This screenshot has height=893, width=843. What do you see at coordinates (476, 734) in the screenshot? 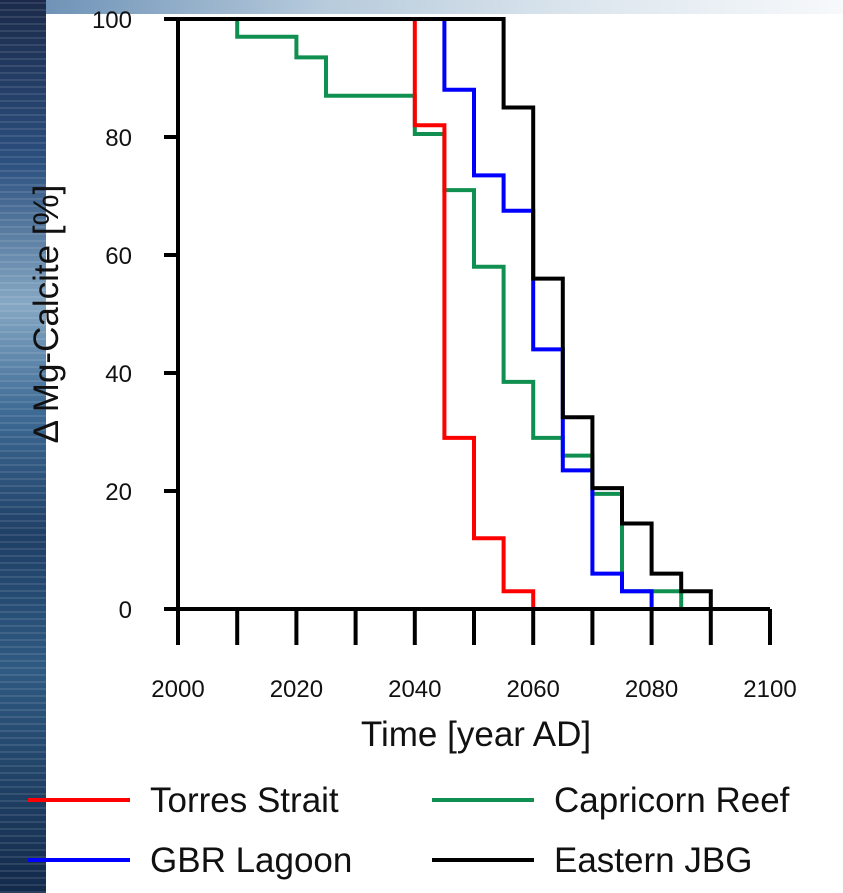
I see `x-axis-title: Time [year AD]` at bounding box center [476, 734].